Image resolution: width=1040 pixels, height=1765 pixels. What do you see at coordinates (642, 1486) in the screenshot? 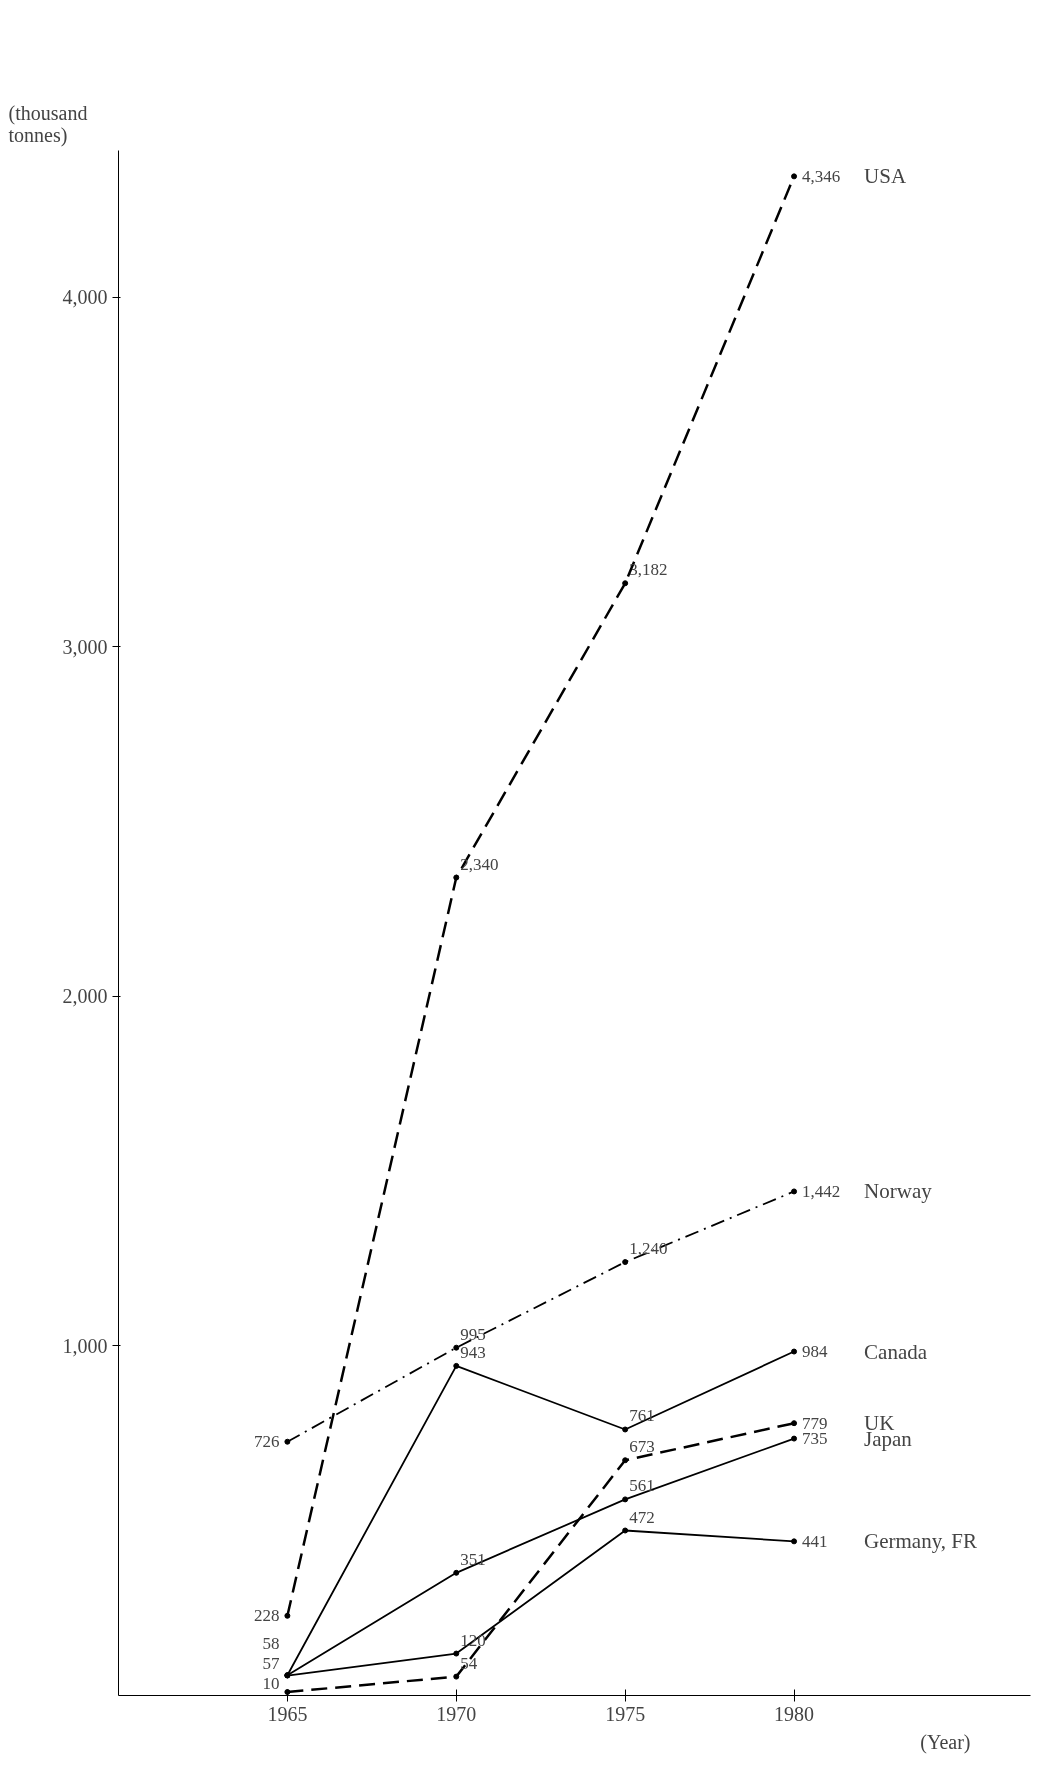
I see `data-label: 561` at bounding box center [642, 1486].